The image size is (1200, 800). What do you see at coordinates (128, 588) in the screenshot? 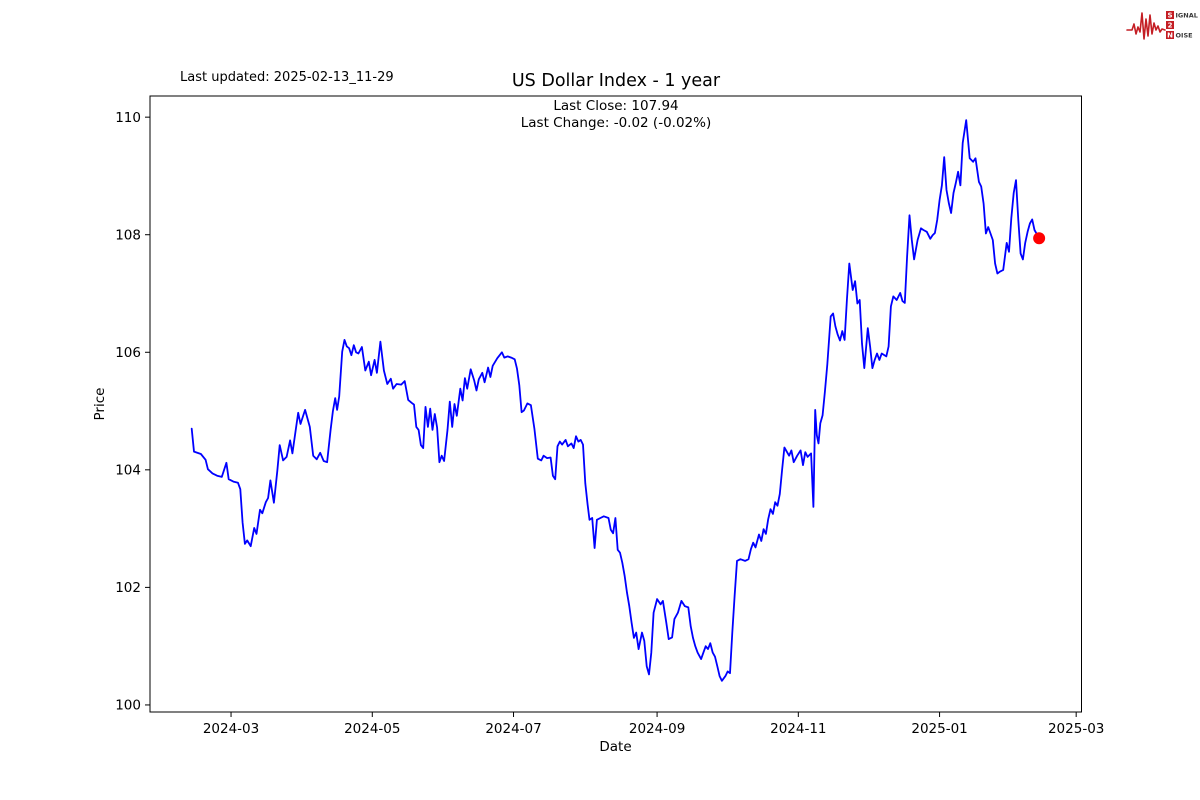
I see `y-tick-label: 102` at bounding box center [128, 588].